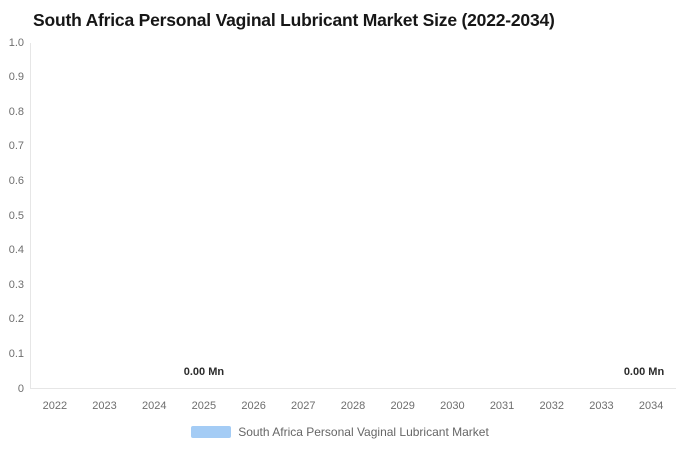 This screenshot has height=450, width=680. What do you see at coordinates (353, 388) in the screenshot?
I see `x-axis-line` at bounding box center [353, 388].